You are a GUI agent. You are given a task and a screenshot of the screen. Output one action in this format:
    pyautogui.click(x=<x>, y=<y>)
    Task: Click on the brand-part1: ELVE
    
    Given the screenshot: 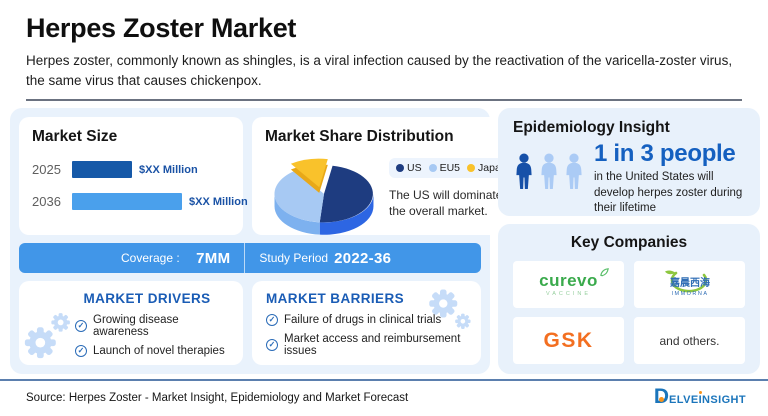 What is the action you would take?
    pyautogui.click(x=684, y=400)
    